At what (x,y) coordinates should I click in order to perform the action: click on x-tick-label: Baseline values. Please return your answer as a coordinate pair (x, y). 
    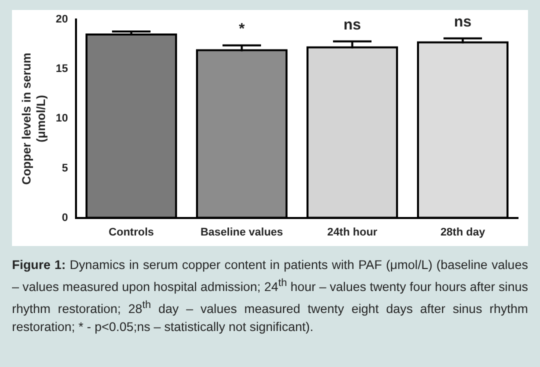
    Looking at the image, I should click on (242, 232).